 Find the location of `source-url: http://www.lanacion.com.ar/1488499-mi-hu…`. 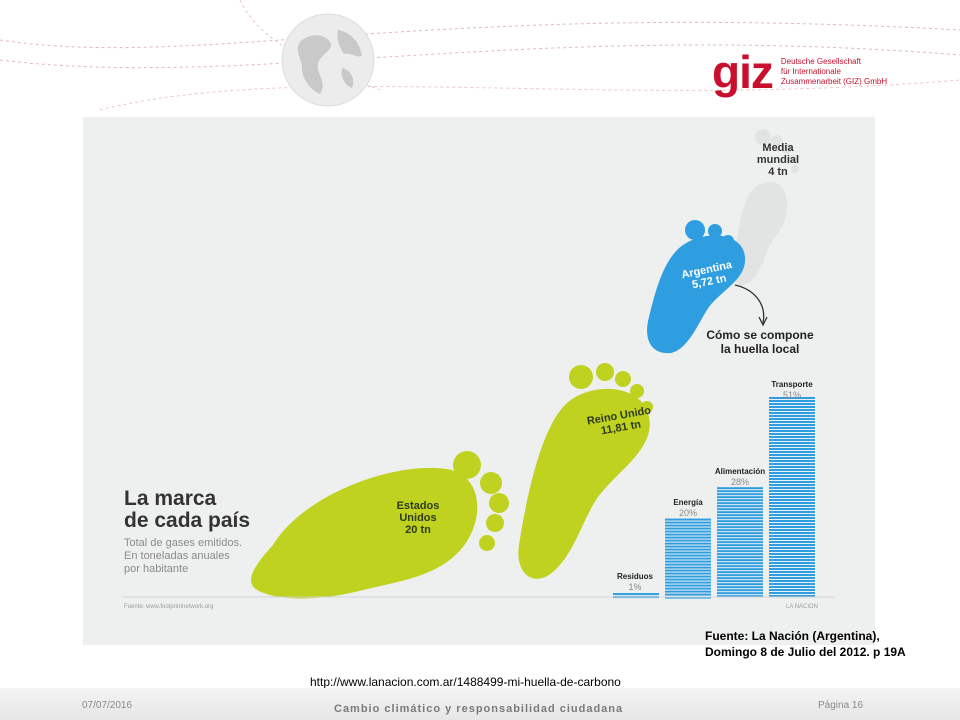

source-url: http://www.lanacion.com.ar/1488499-mi-hu… is located at coordinates (465, 682).